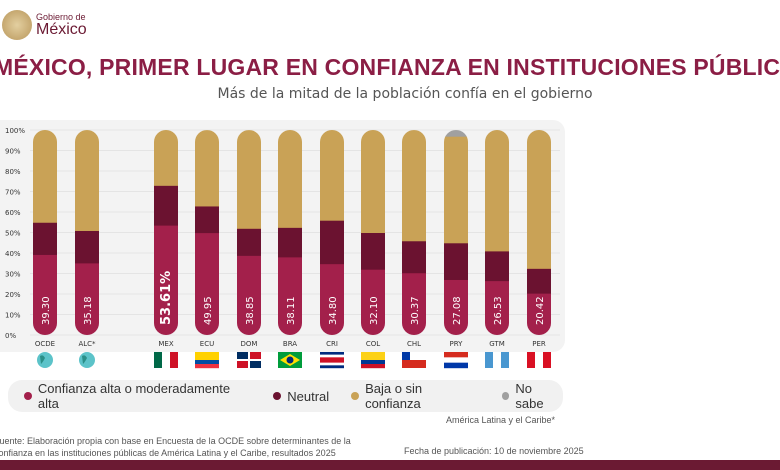  What do you see at coordinates (290, 360) in the screenshot?
I see `brazil-flag-icon` at bounding box center [290, 360].